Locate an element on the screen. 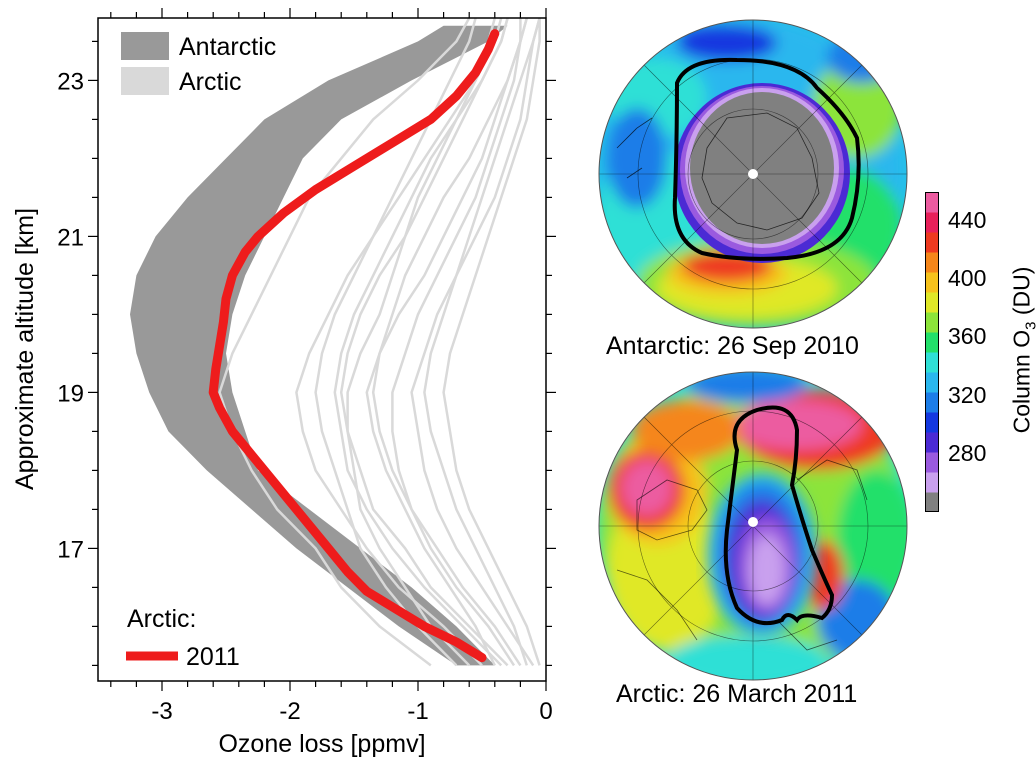 The height and width of the screenshot is (772, 1036). x-tick-label: 0 is located at coordinates (545, 711).